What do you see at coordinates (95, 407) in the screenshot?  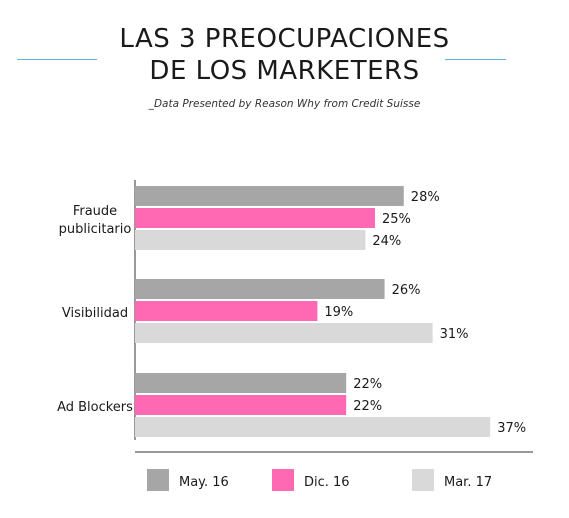 I see `category-label-3-line-1: Ad Blockers` at bounding box center [95, 407].